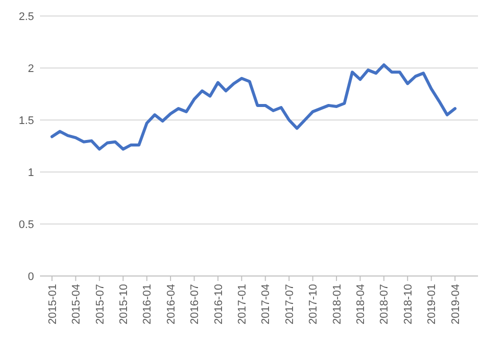 The width and height of the screenshot is (498, 342). Describe the element at coordinates (337, 304) in the screenshot. I see `x-tick-label: 2018-01` at that location.